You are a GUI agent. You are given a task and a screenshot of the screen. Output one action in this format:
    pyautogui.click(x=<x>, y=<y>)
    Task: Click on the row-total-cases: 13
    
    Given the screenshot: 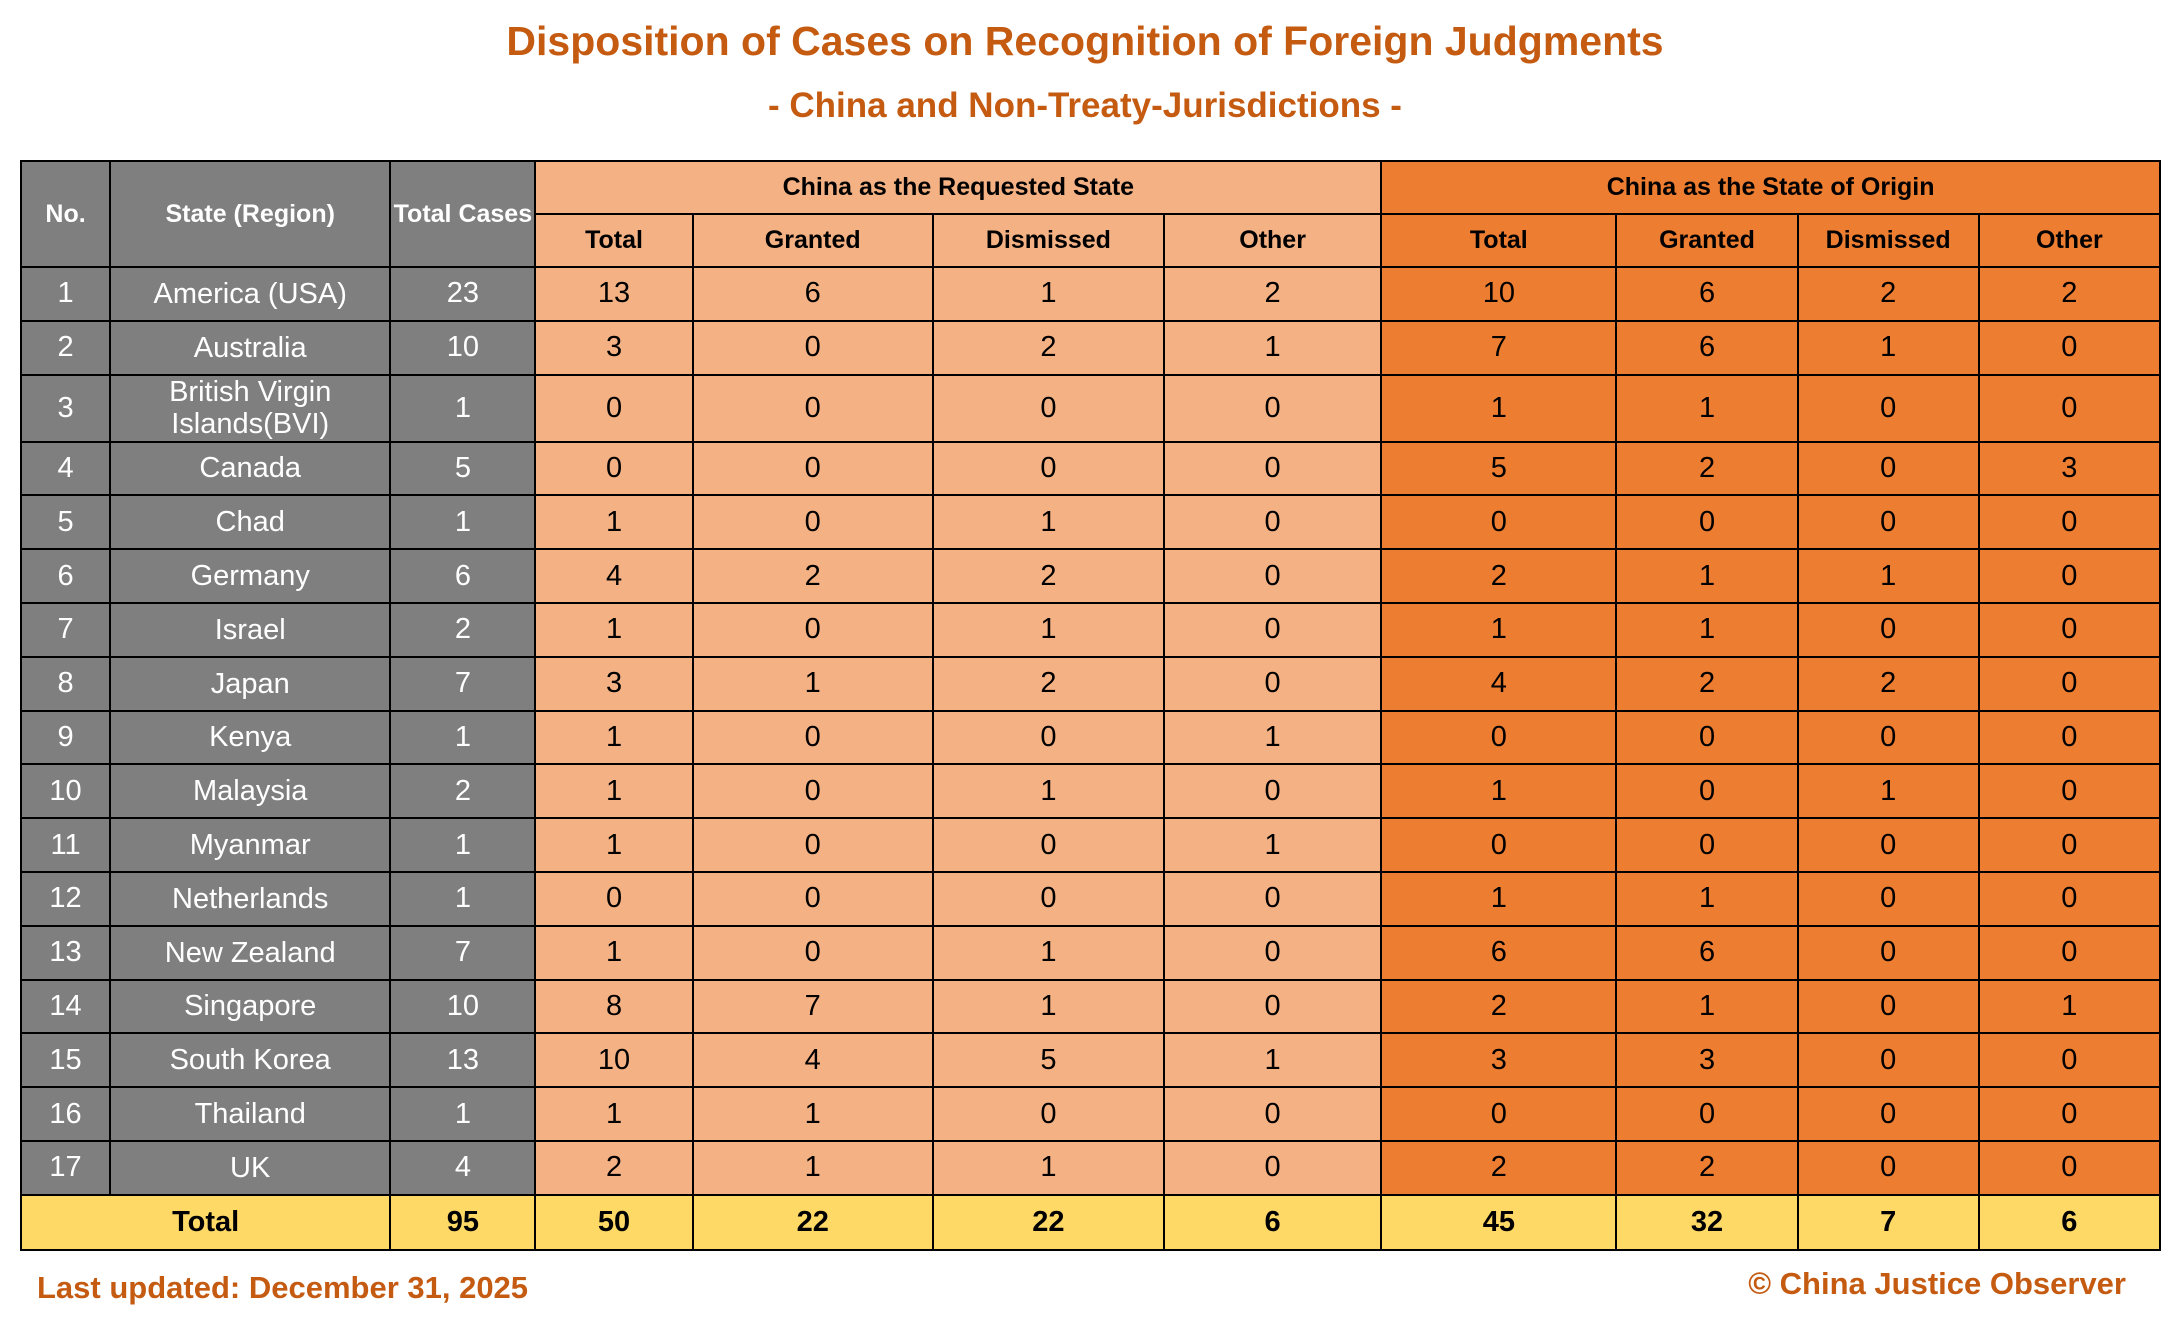 What is the action you would take?
    pyautogui.click(x=463, y=1060)
    